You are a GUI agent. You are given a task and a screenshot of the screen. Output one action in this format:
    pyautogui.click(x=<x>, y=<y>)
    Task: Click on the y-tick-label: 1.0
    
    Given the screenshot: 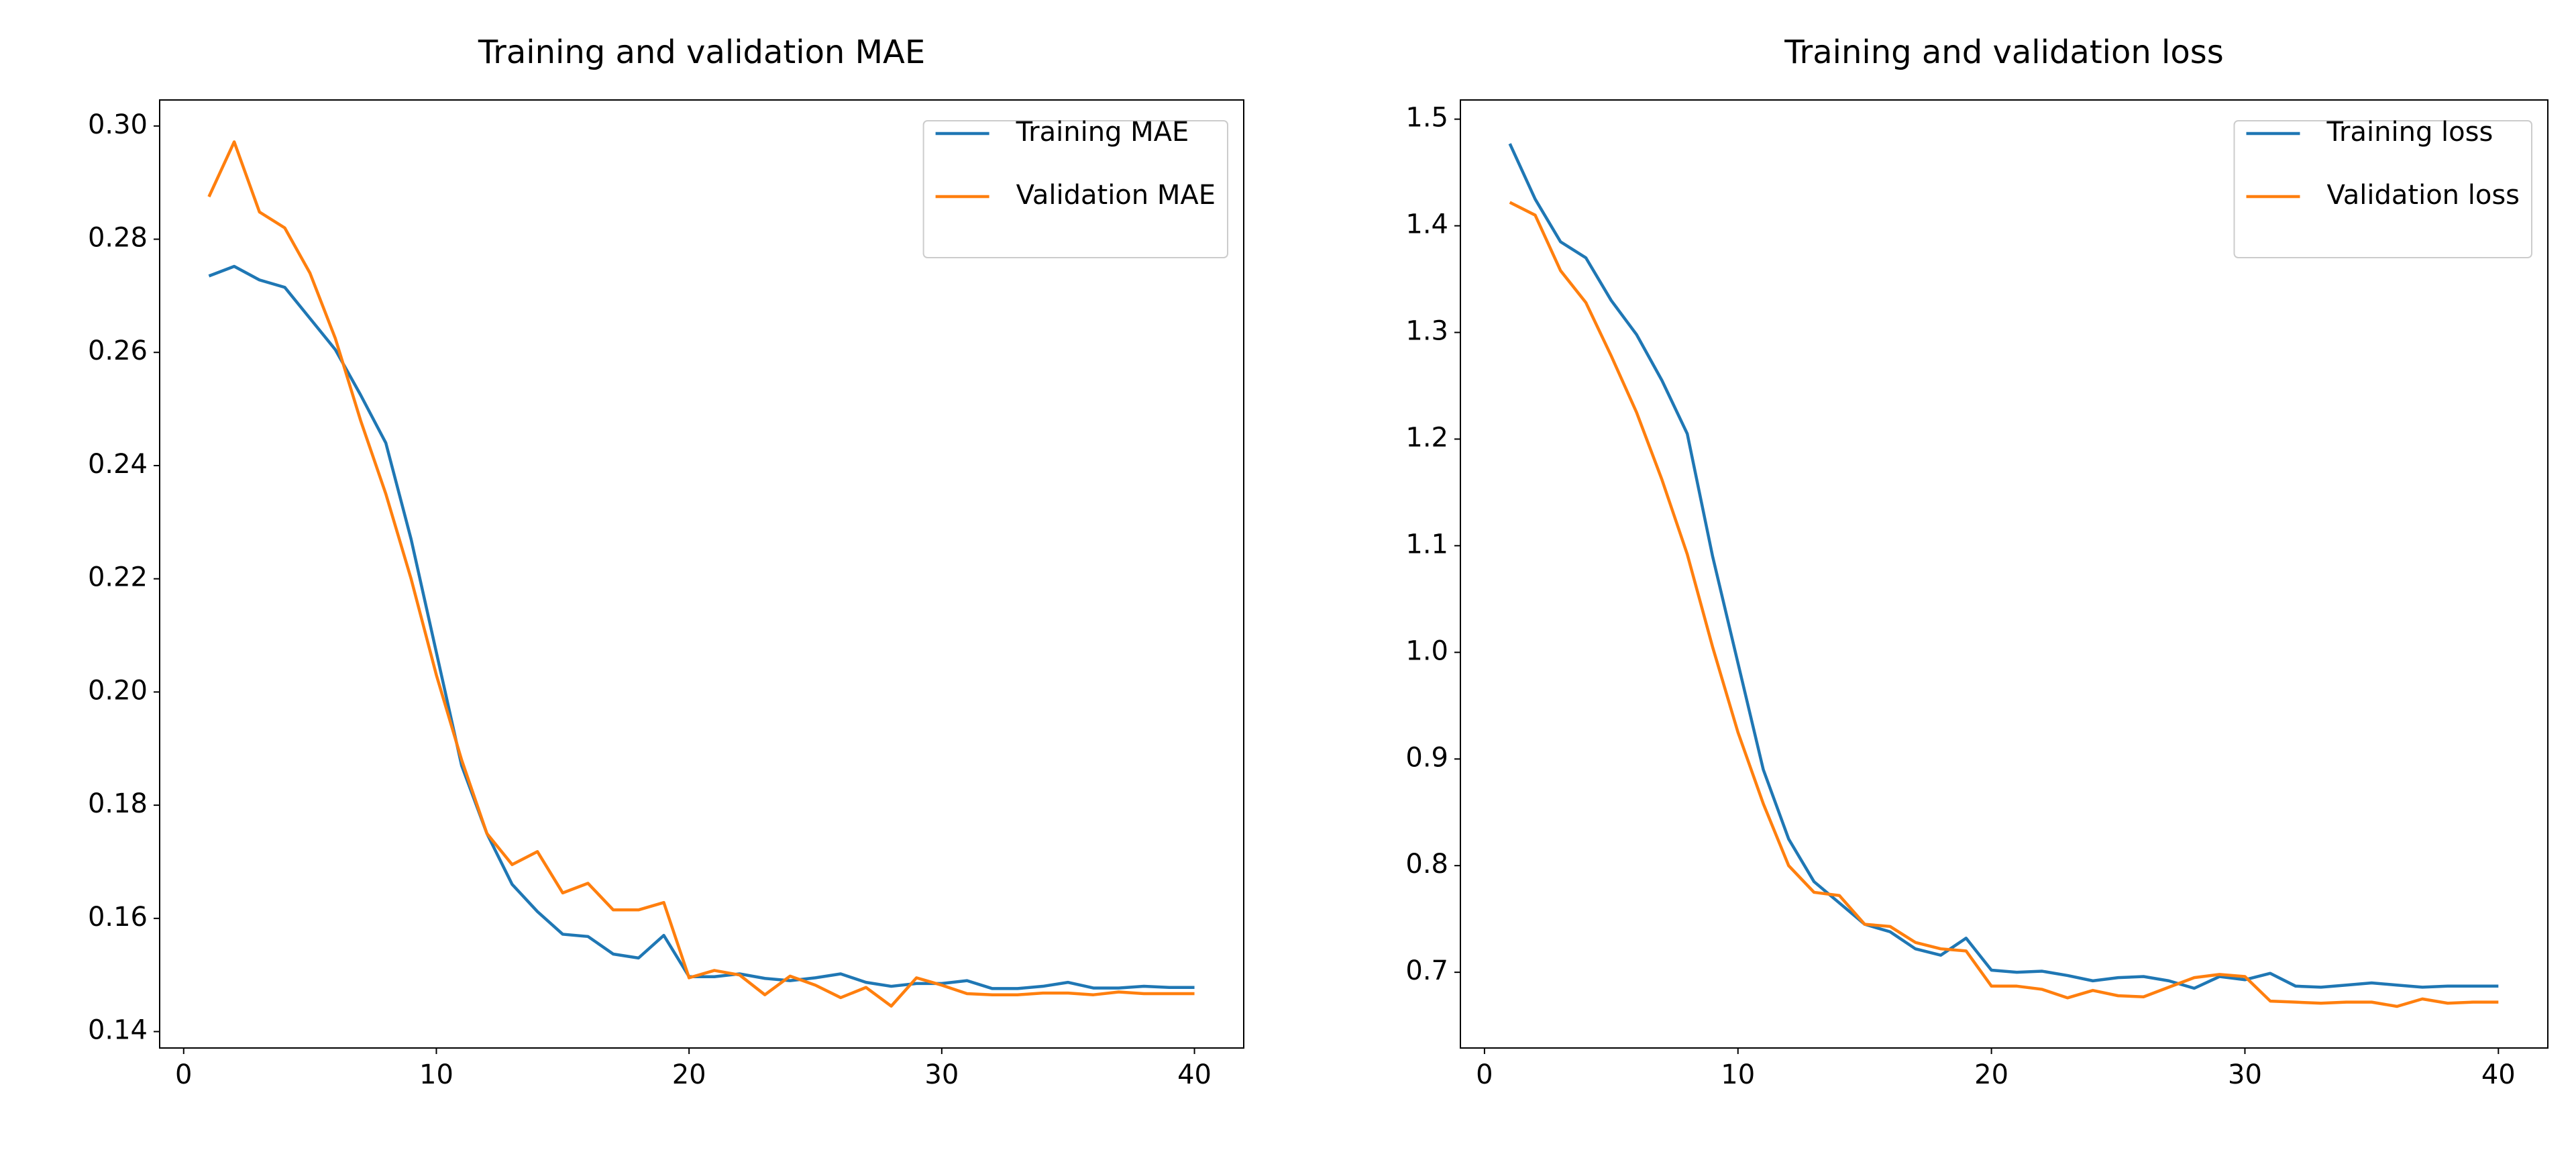 What is the action you would take?
    pyautogui.click(x=1426, y=651)
    